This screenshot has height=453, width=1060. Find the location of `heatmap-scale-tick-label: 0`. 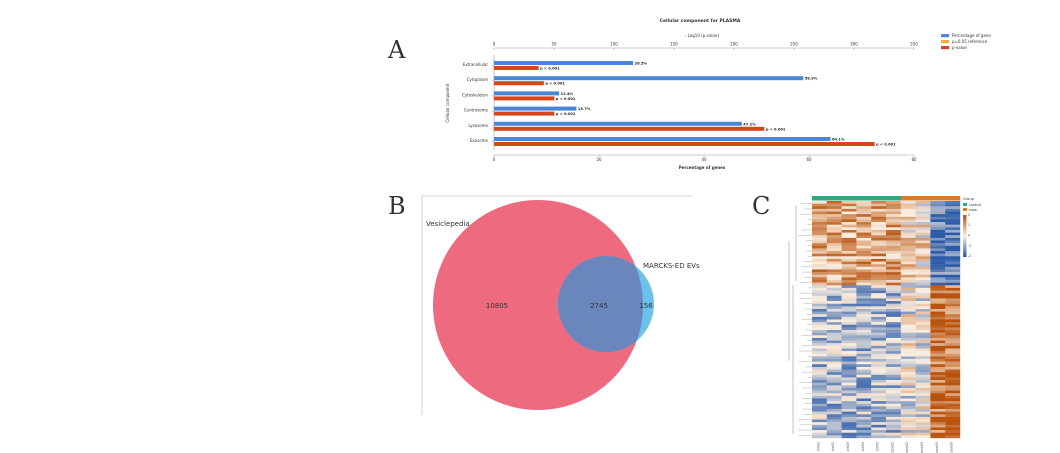

heatmap-scale-tick-label: 0 is located at coordinates (969, 235).